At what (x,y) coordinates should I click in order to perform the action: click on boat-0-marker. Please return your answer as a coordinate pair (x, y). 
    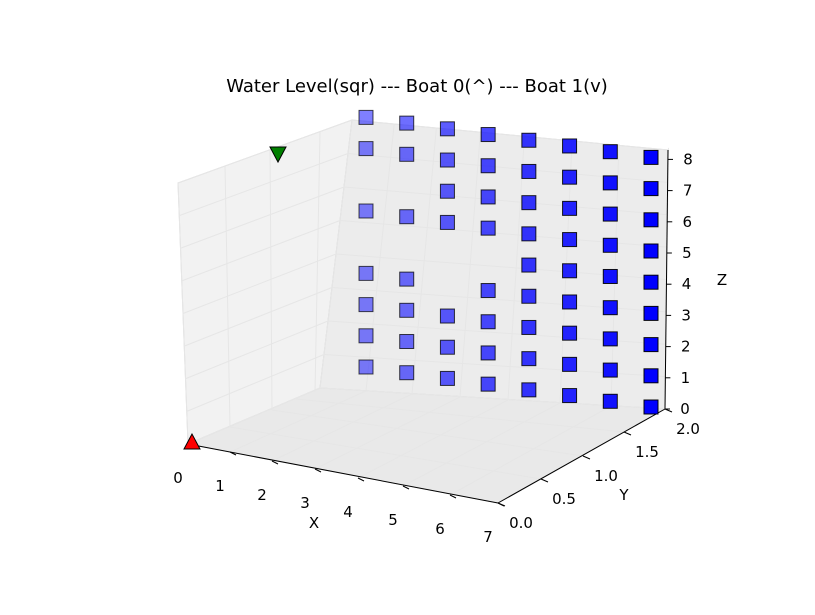
    Looking at the image, I should click on (192, 441).